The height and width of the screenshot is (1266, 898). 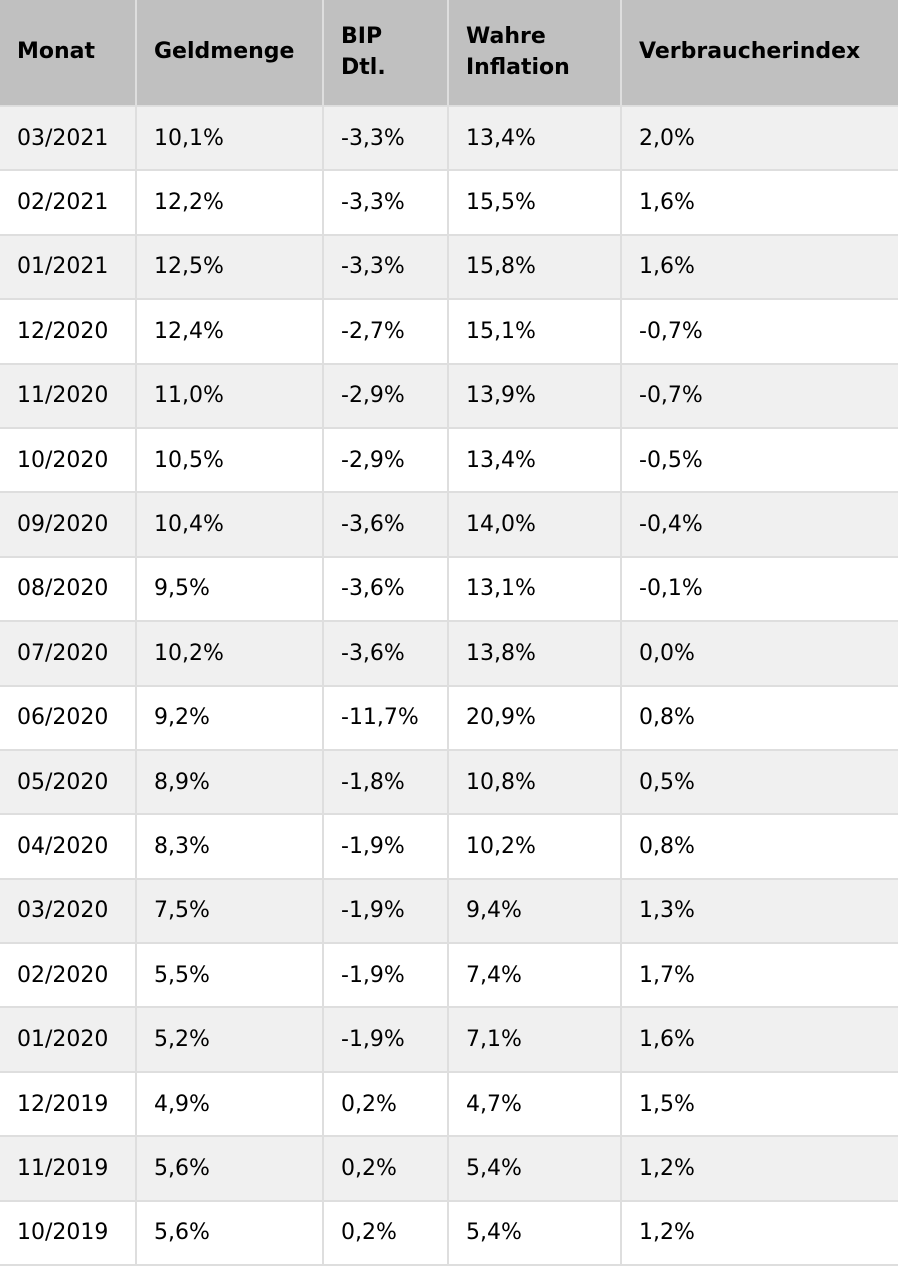 I want to click on table-row: 07/2020 10,2% -3,6% 13,8% 0,0%, so click(x=449, y=654).